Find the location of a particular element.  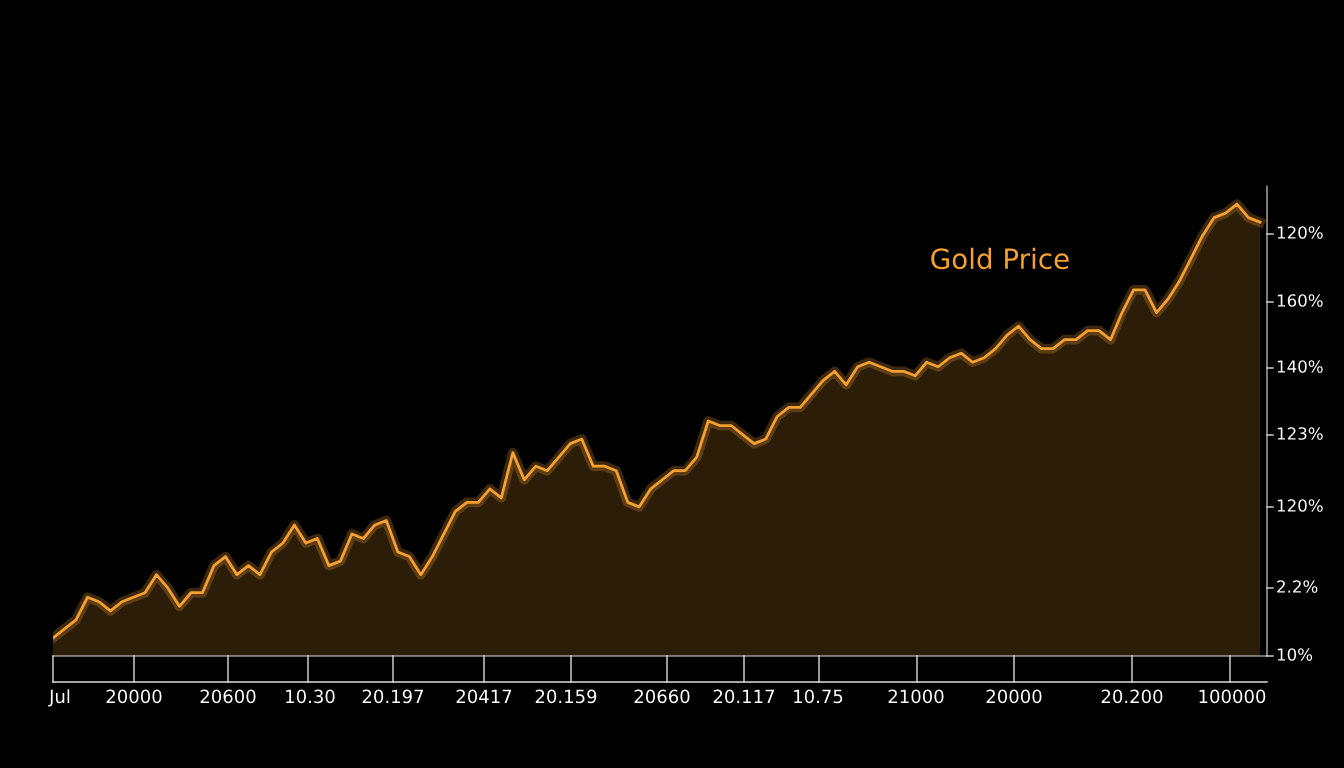

text: 123% is located at coordinates (1300, 433).